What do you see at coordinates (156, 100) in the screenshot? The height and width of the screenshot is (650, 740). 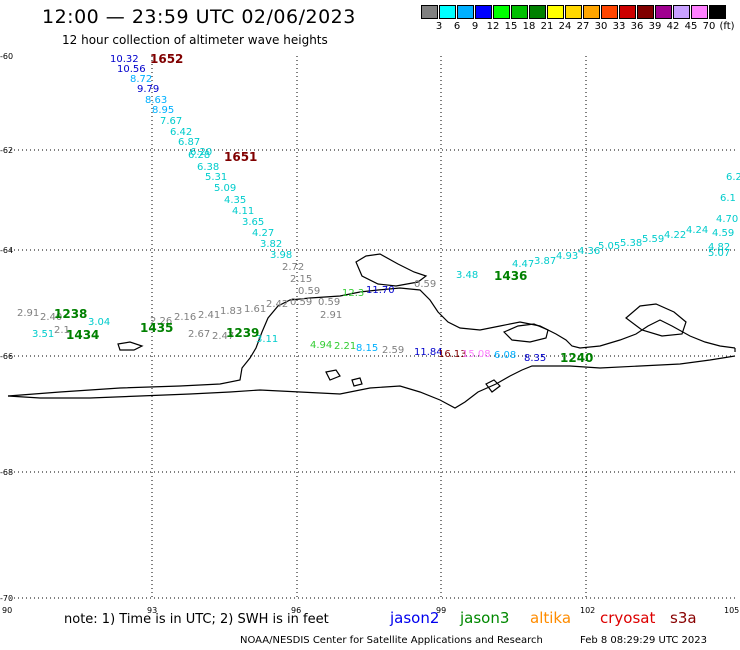 I see `wave-height-label: 8.63` at bounding box center [156, 100].